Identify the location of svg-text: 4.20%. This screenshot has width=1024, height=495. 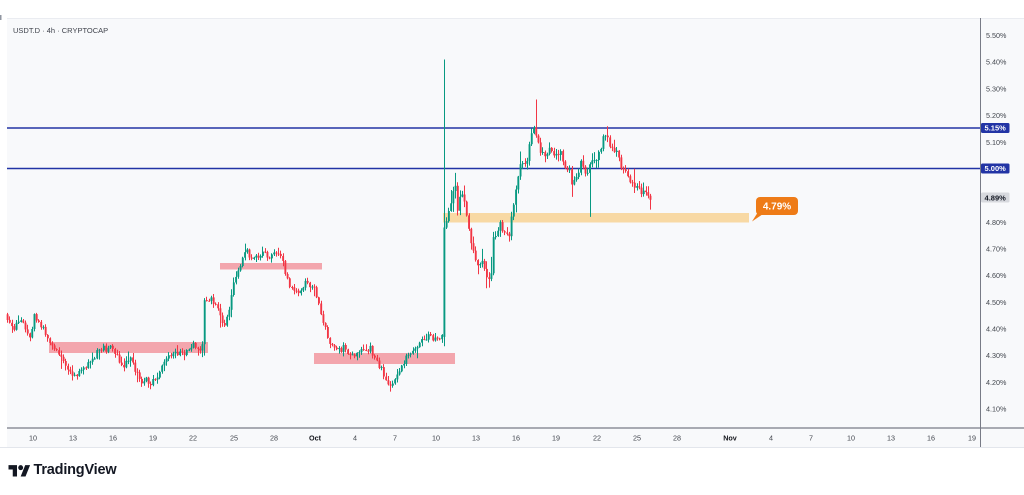
(996, 382).